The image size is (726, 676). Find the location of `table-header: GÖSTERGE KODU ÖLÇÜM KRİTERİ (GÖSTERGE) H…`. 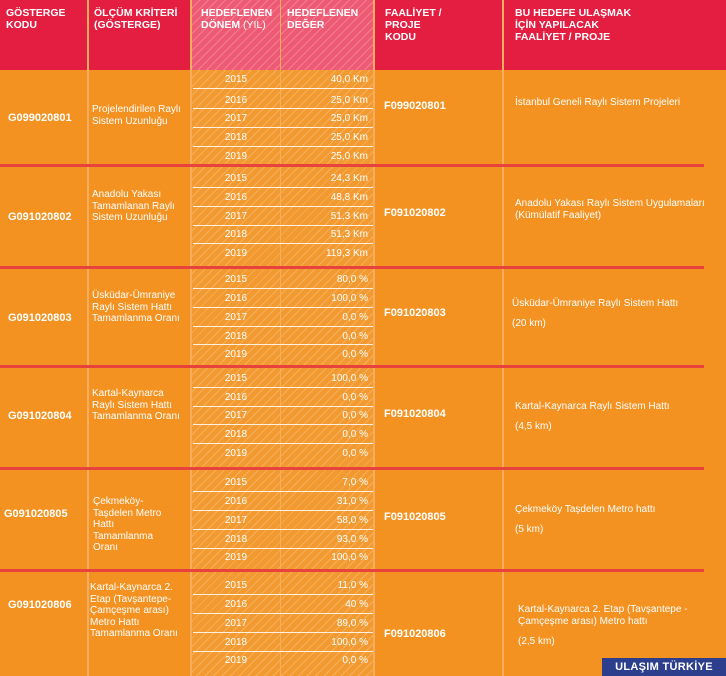

table-header: GÖSTERGE KODU ÖLÇÜM KRİTERİ (GÖSTERGE) H… is located at coordinates (363, 35).